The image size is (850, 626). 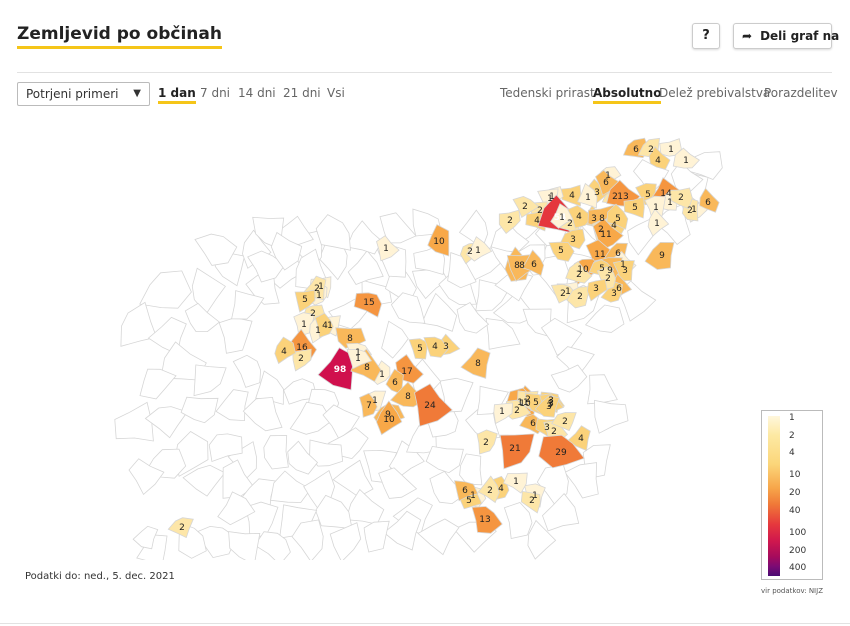 What do you see at coordinates (715, 93) in the screenshot?
I see `tab-delez-prebivalstva: Delež prebivalstva` at bounding box center [715, 93].